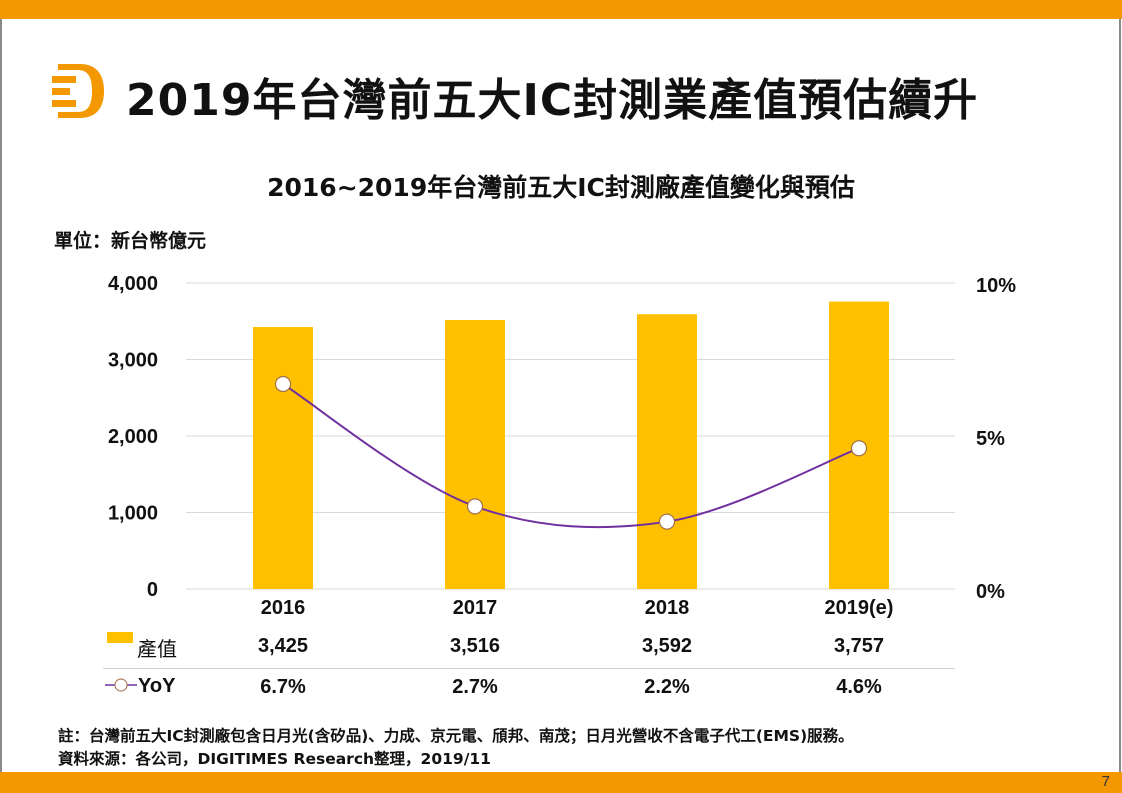  What do you see at coordinates (475, 608) in the screenshot?
I see `category-label: 2017` at bounding box center [475, 608].